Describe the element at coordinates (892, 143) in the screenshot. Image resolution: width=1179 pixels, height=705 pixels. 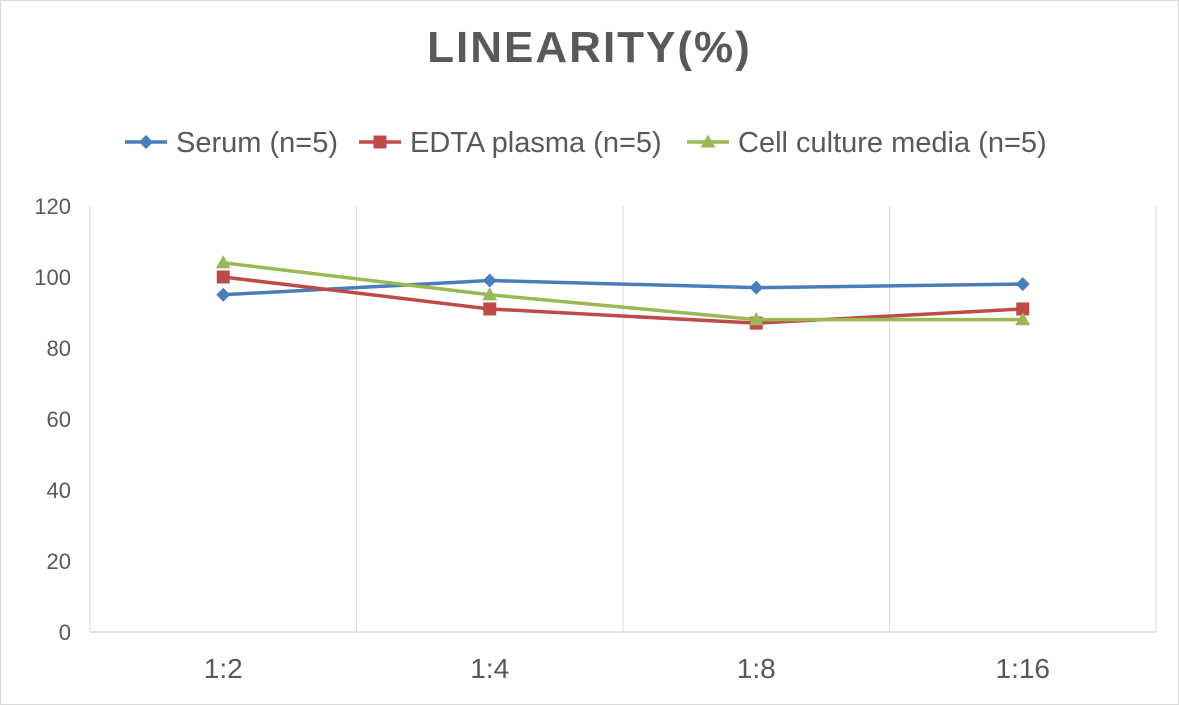
I see `legend-label: Cell culture media (n=5)` at that location.